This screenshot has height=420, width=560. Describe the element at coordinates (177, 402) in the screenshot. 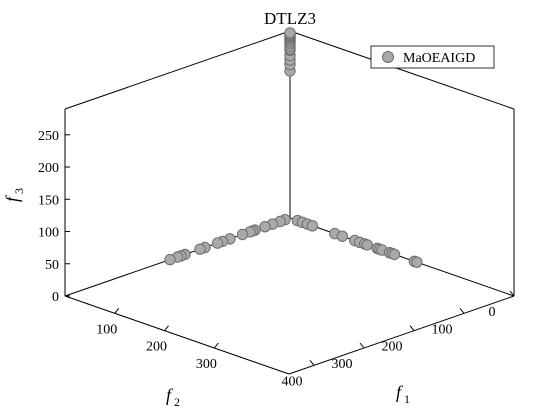

I see `y-axis-subscript: 2` at that location.